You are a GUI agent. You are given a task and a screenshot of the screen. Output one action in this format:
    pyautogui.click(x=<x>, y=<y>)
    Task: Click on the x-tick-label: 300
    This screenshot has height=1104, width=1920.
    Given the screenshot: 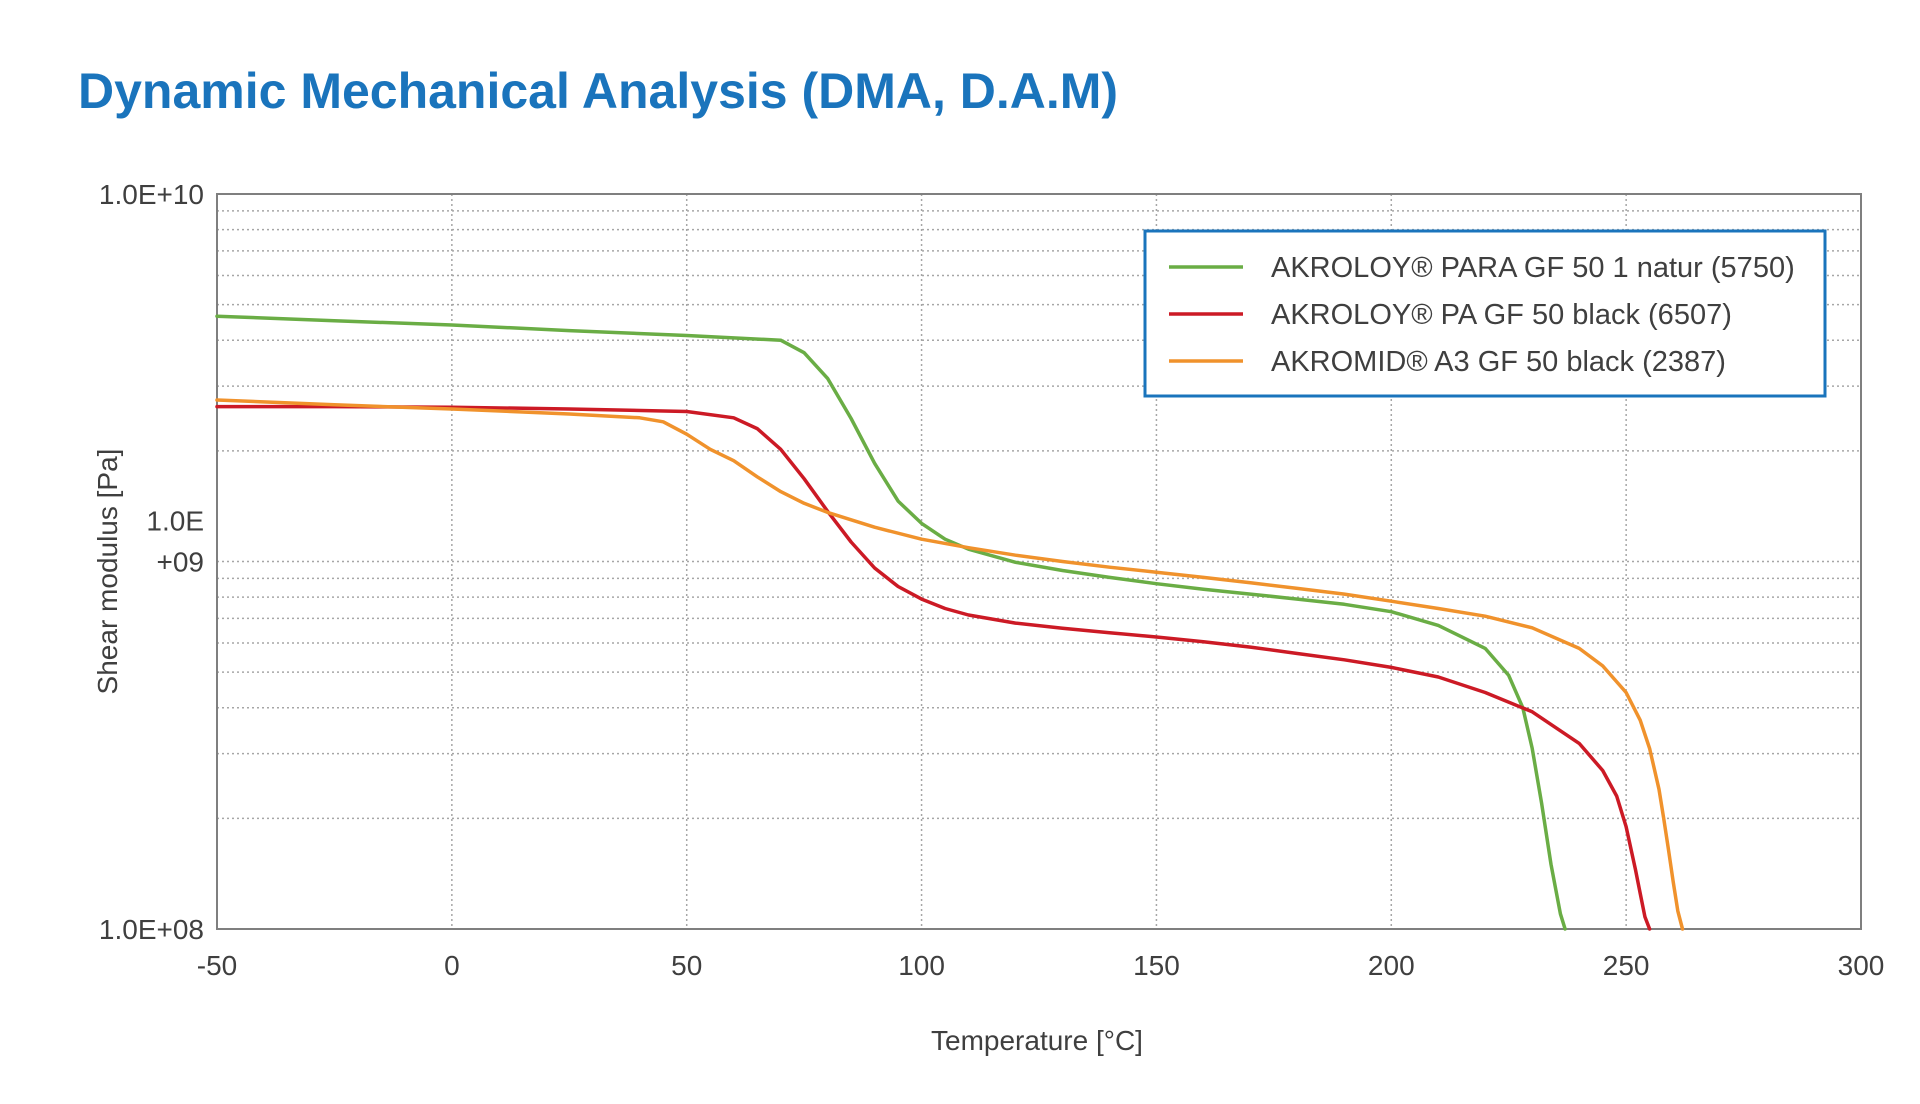 What is the action you would take?
    pyautogui.click(x=1861, y=965)
    